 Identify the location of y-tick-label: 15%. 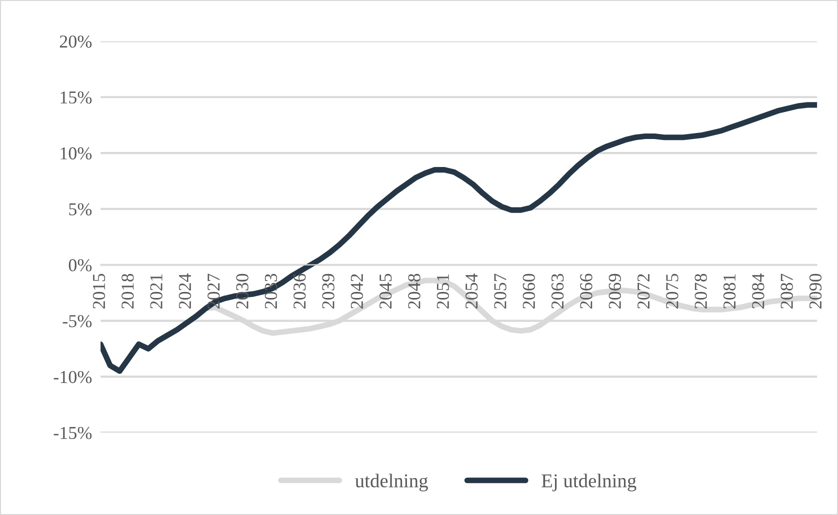
(76, 97).